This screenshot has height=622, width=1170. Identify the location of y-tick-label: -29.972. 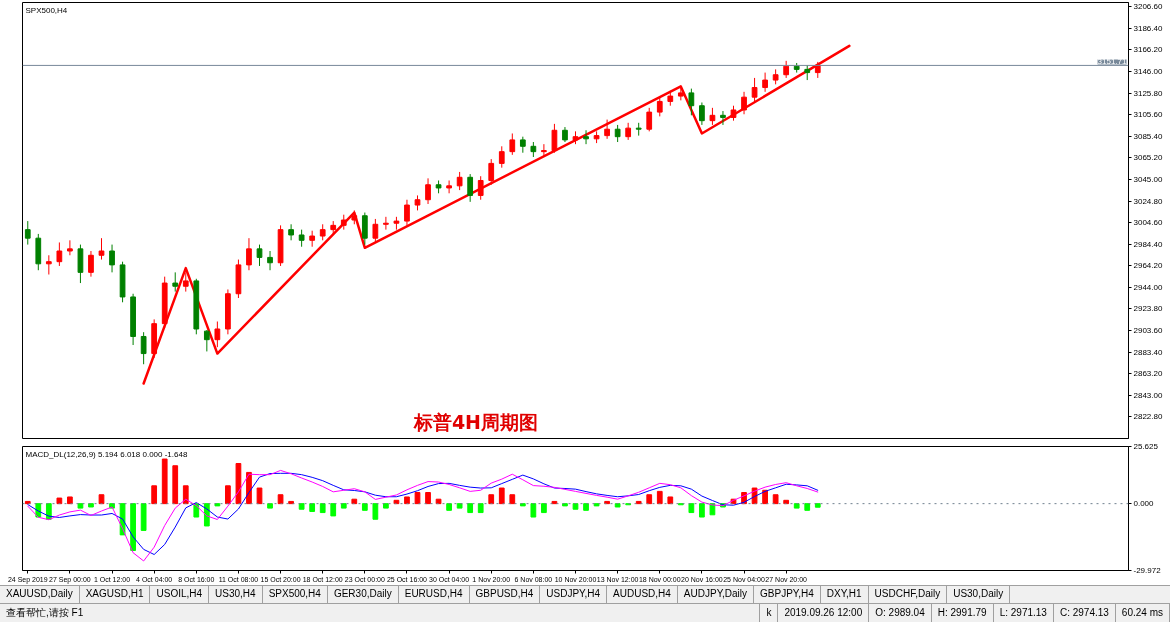
(1147, 570).